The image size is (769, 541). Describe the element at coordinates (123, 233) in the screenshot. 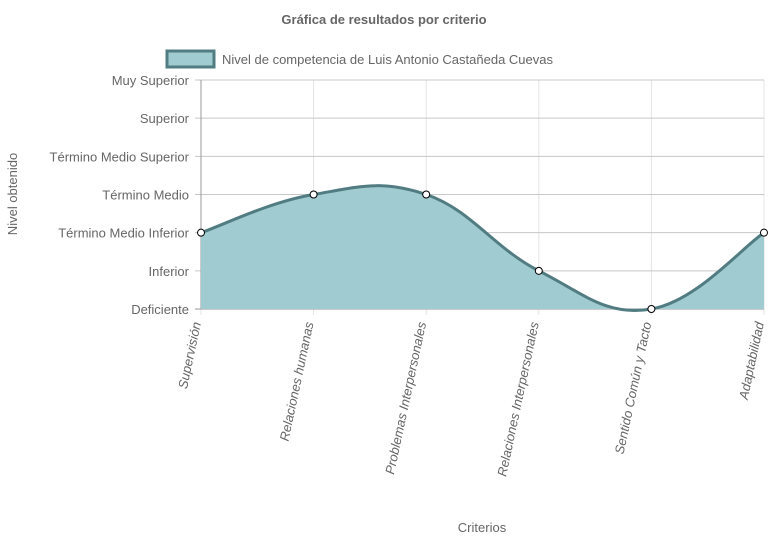

I see `y-tick-label: Término Medio Inferior` at that location.